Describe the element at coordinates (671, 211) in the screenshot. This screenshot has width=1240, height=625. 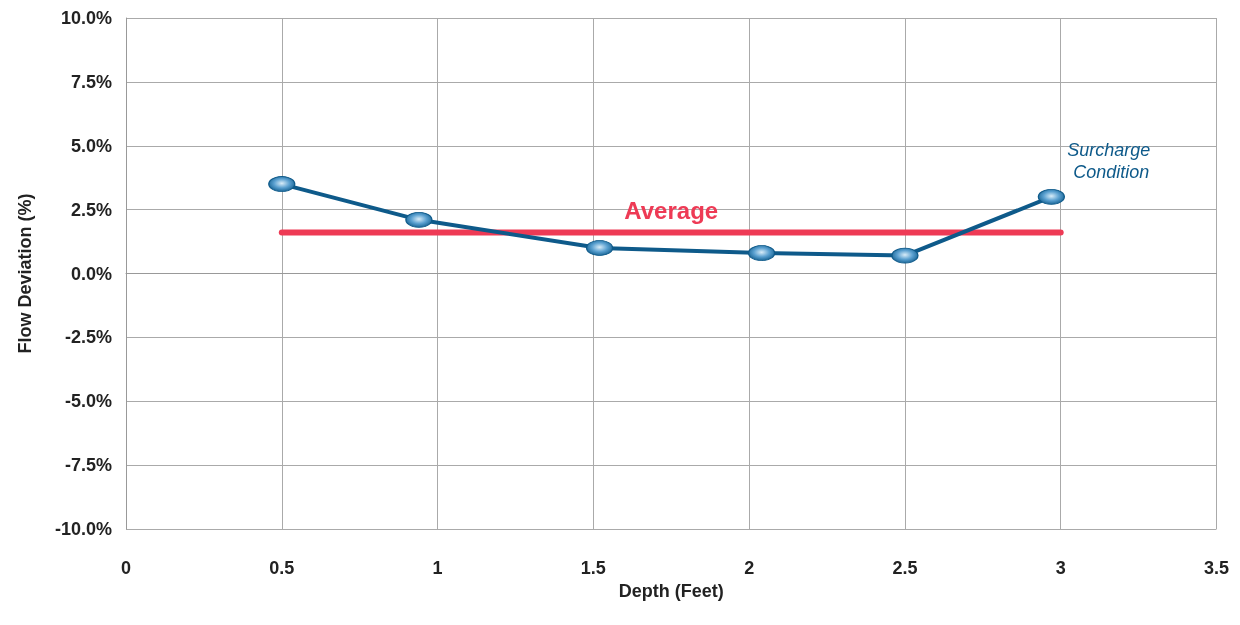
I see `series-label: Average` at that location.